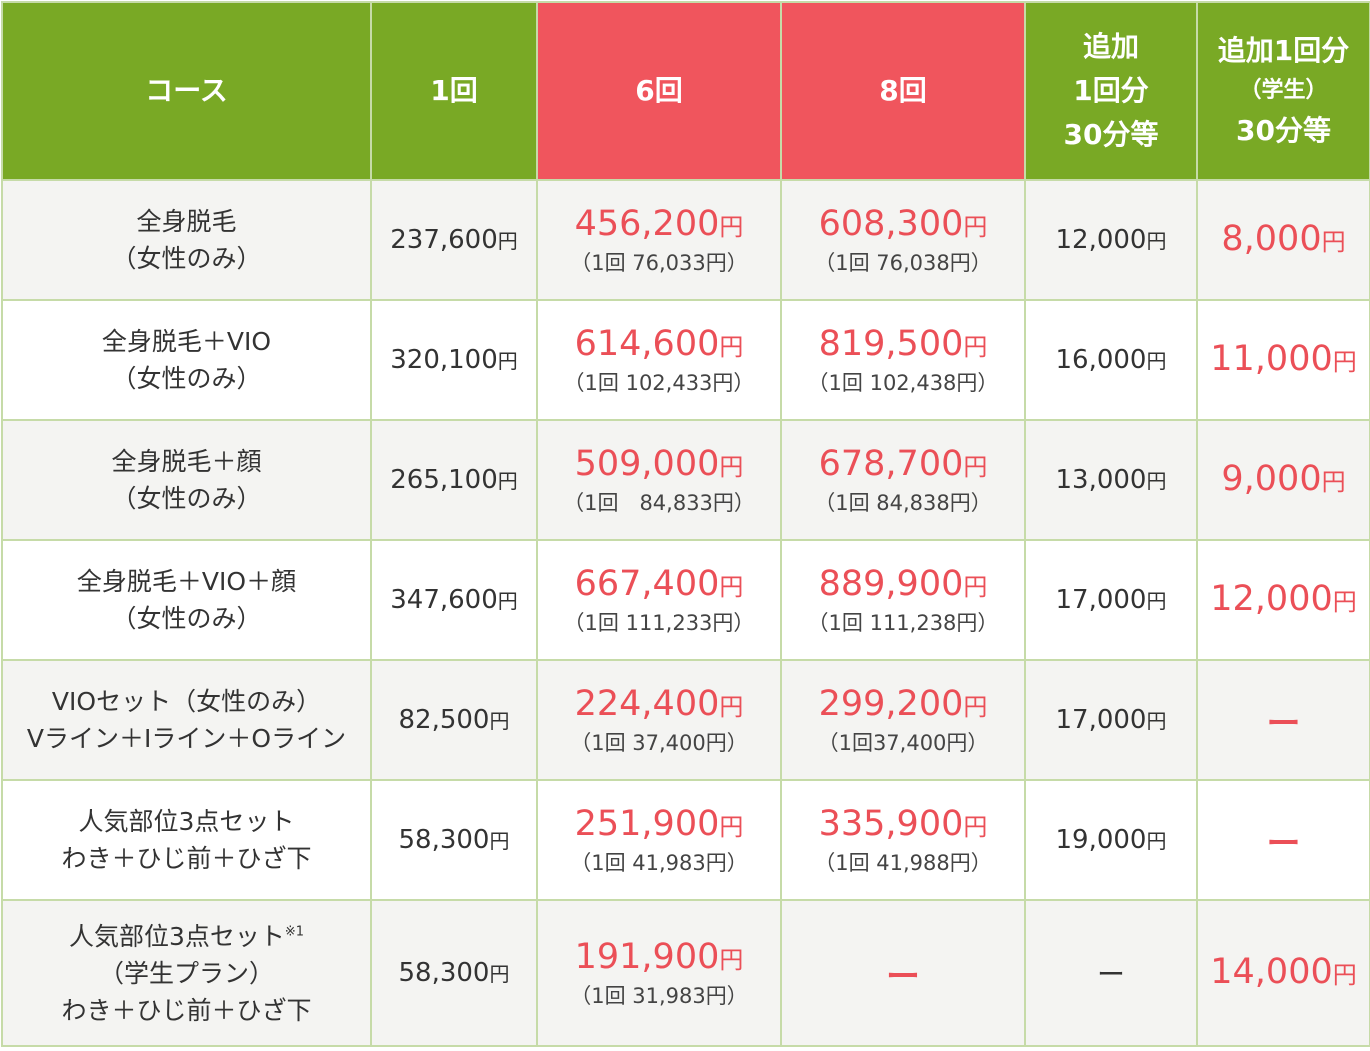  Describe the element at coordinates (647, 583) in the screenshot. I see `price-six-value: 667,400` at that location.